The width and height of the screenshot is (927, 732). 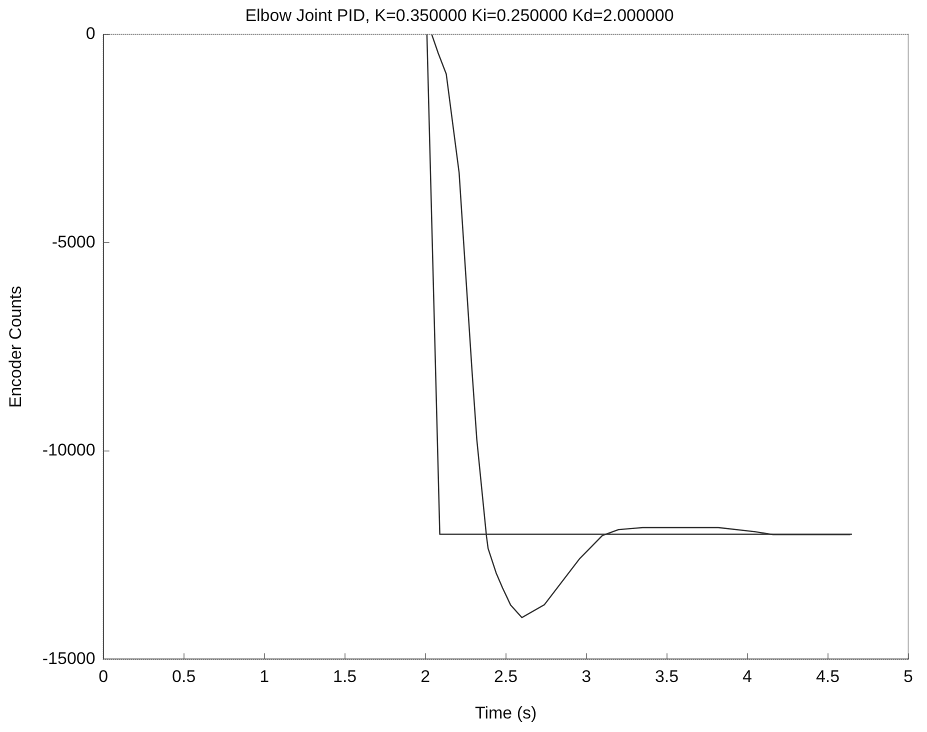 I want to click on x-tick-label: 3.5, so click(x=666, y=676).